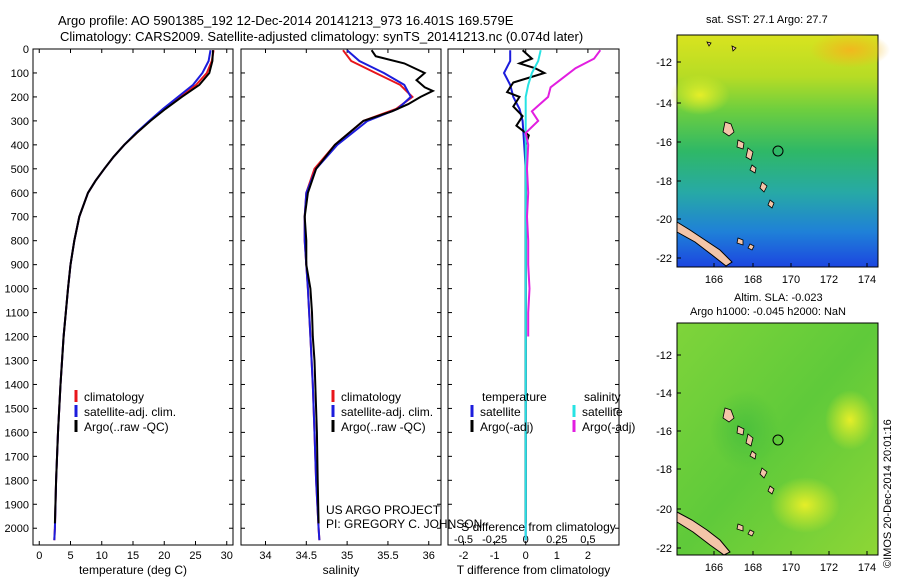 The image size is (900, 580). What do you see at coordinates (17, 314) in the screenshot?
I see `y-tick-label: 1100` at bounding box center [17, 314].